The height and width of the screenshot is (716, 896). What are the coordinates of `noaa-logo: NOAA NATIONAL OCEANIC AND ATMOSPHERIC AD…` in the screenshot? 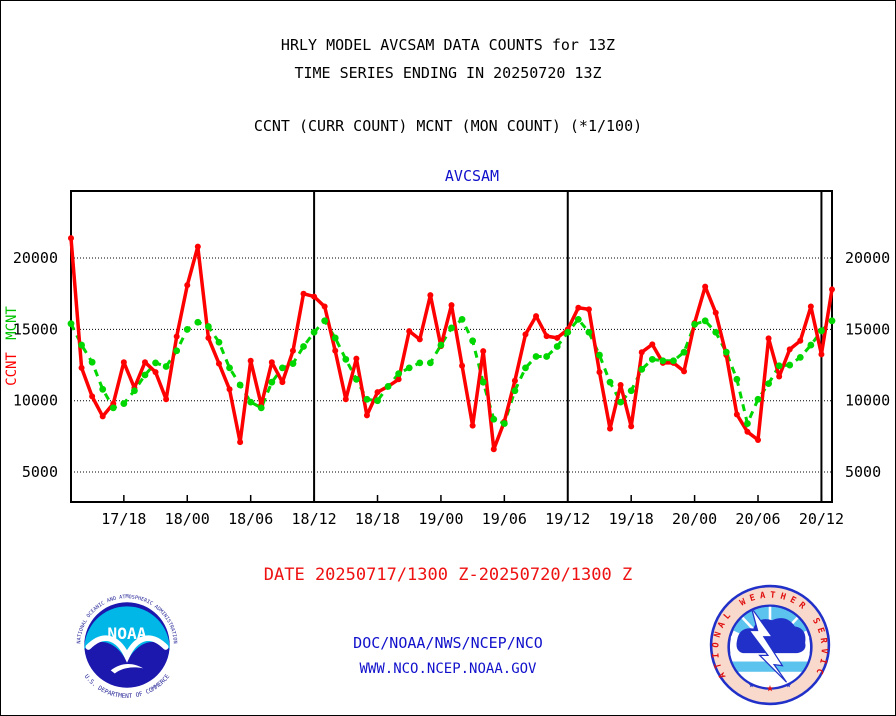 It's located at (127, 645).